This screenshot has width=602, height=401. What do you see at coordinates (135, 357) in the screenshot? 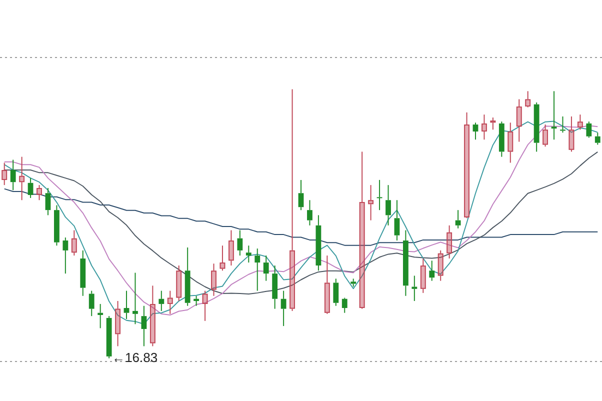
I see `annotation: ←16.83` at bounding box center [135, 357].